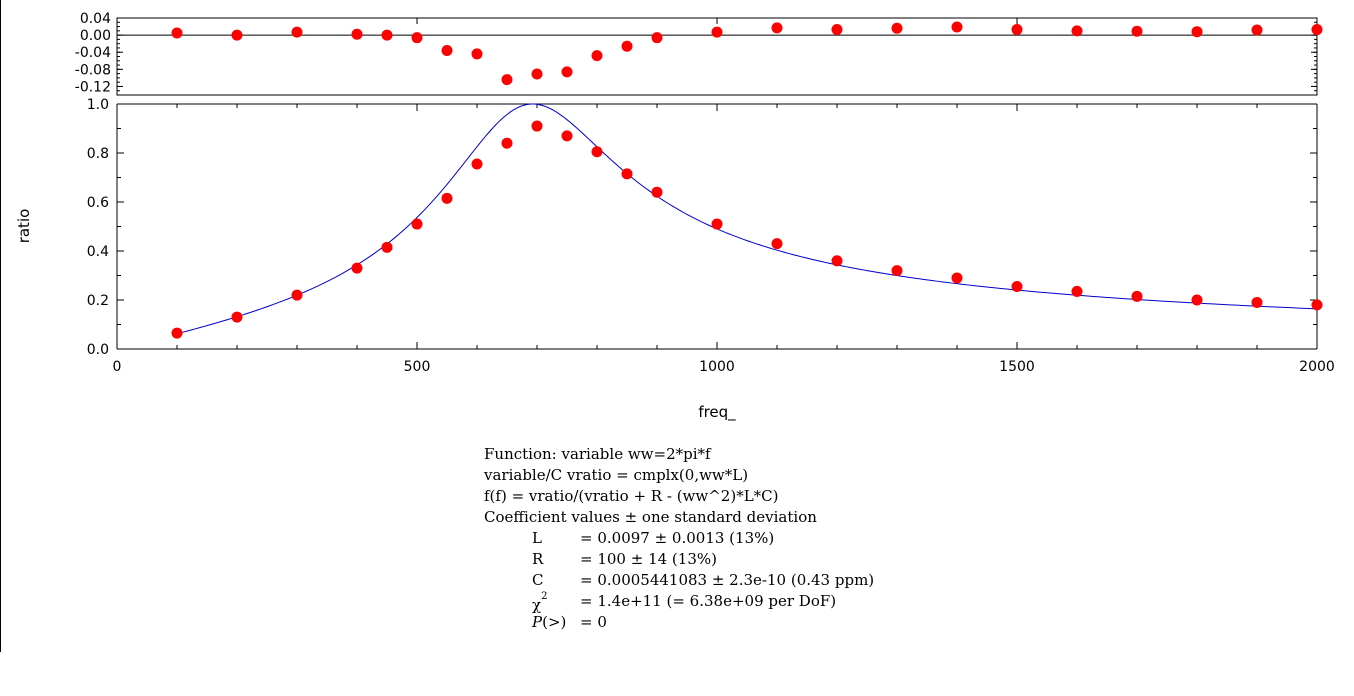 The height and width of the screenshot is (696, 1354). What do you see at coordinates (98, 350) in the screenshot?
I see `y-tick-label: 0.0` at bounding box center [98, 350].